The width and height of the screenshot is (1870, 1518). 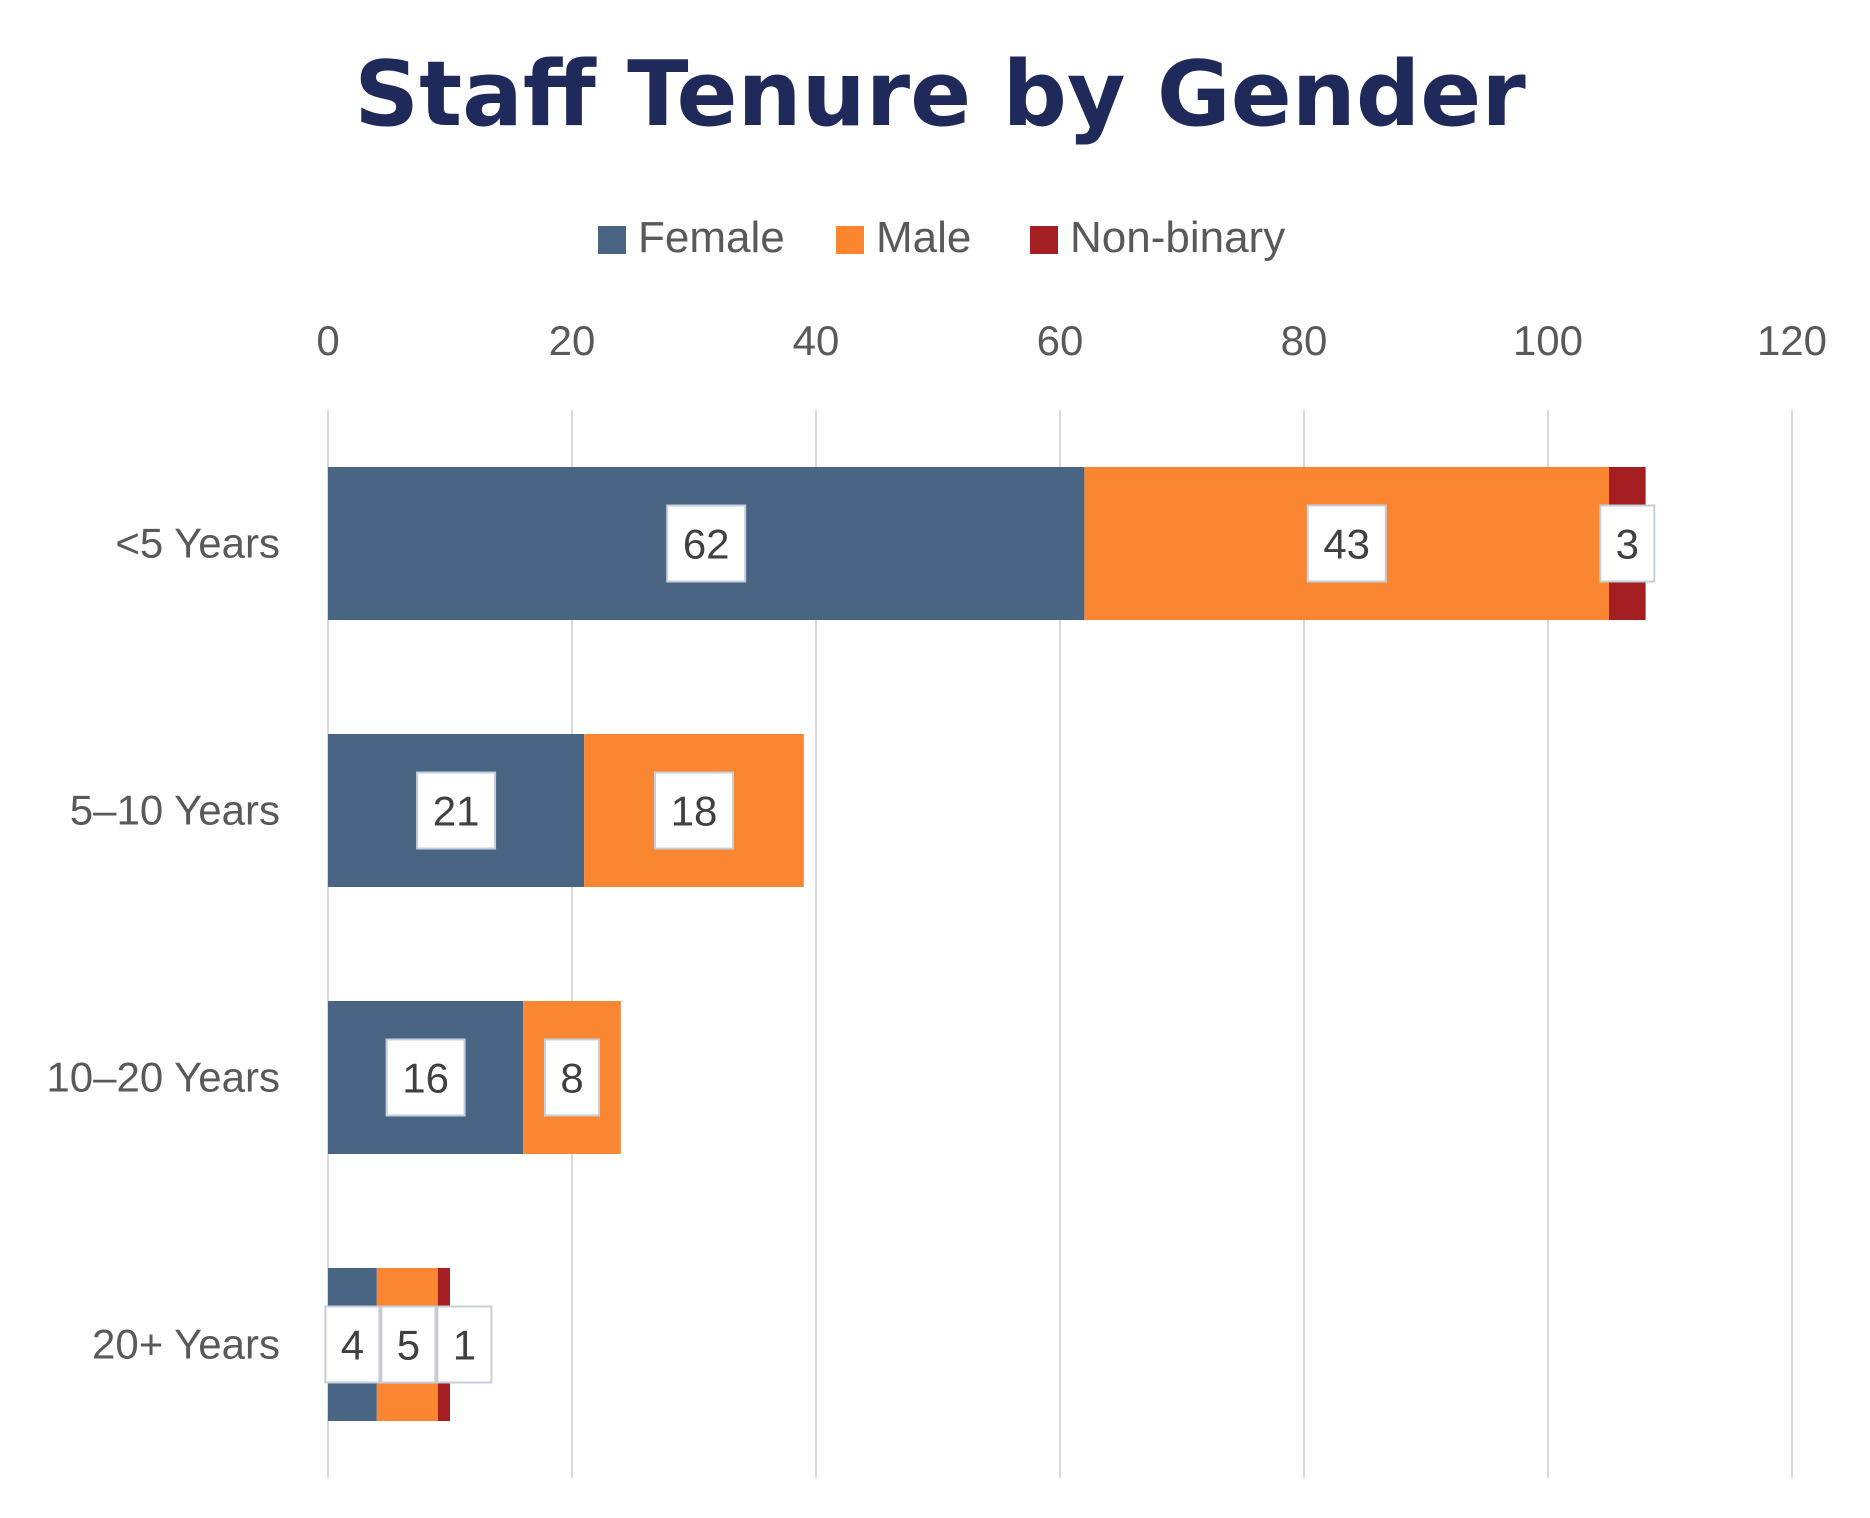 I want to click on y-axis-category-labels: <5 Years 5–10 Years 10–20 Years 20+ Years, so click(x=163, y=944).